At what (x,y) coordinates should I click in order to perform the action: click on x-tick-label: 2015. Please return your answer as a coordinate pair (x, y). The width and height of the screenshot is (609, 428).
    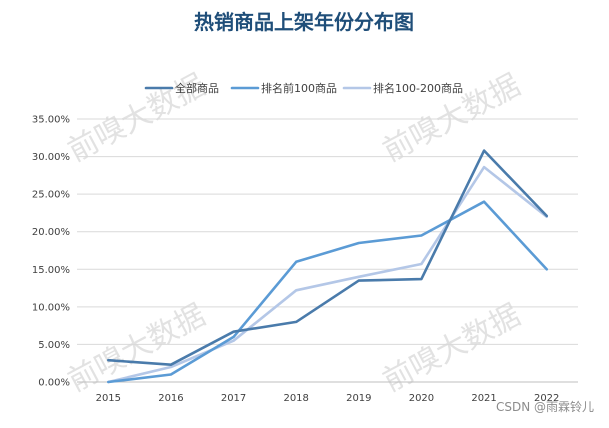
    Looking at the image, I should click on (108, 398).